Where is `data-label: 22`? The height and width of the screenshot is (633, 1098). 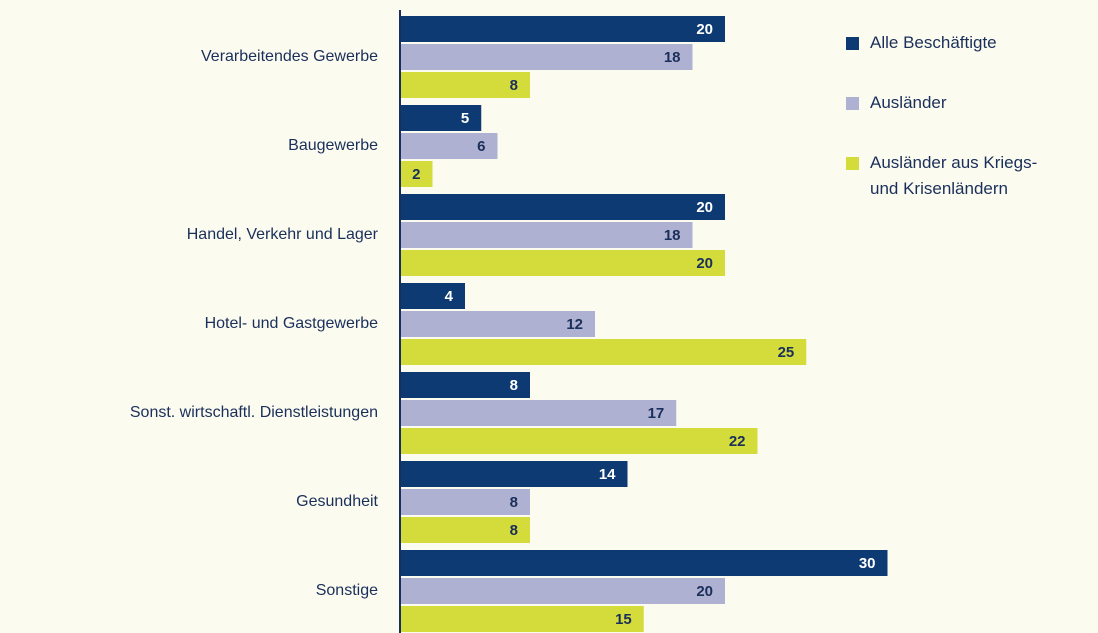 data-label: 22 is located at coordinates (737, 441).